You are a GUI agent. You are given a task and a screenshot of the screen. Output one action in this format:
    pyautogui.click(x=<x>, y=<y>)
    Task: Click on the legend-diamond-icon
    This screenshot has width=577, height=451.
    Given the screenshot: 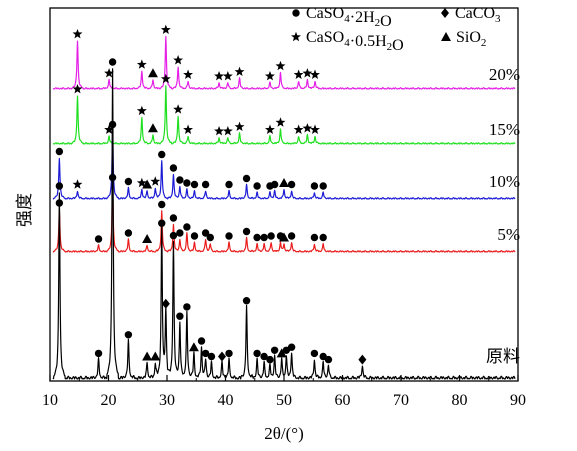 What is the action you would take?
    pyautogui.click(x=445, y=13)
    